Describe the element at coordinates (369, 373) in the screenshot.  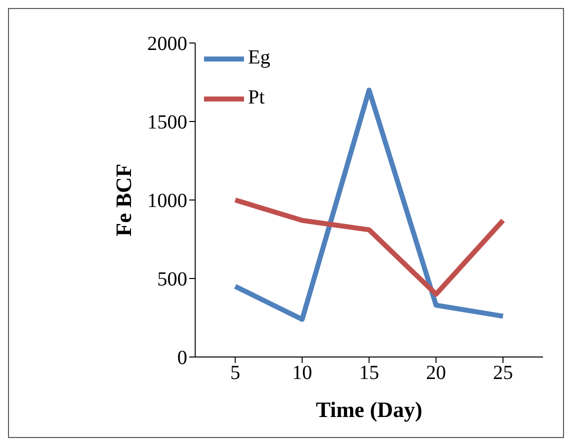
I see `x-tick-label: 15` at that location.